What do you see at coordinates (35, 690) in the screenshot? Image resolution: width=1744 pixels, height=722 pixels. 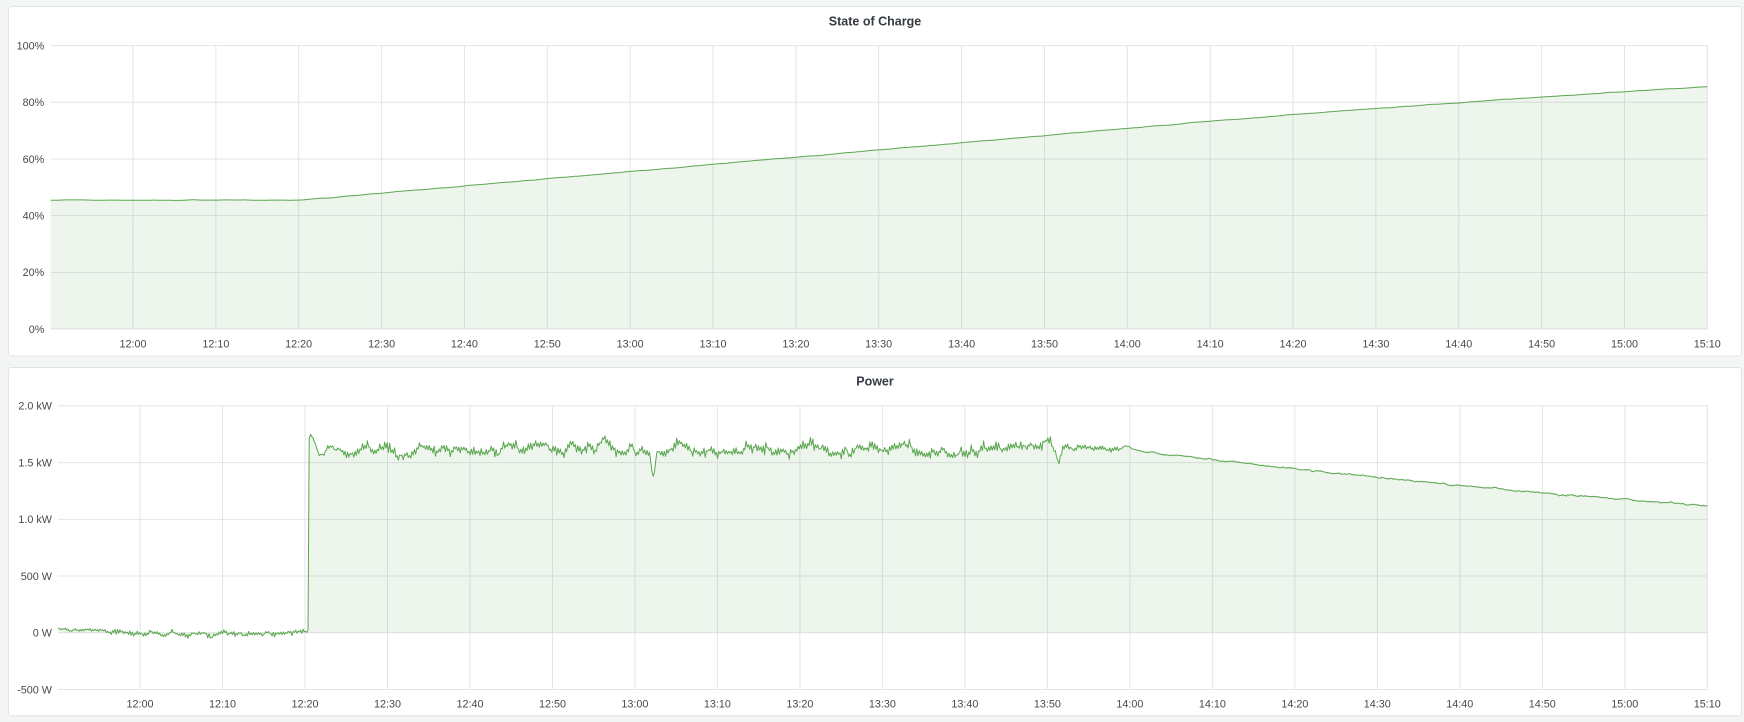 I see `svg-text: -500 W` at bounding box center [35, 690].